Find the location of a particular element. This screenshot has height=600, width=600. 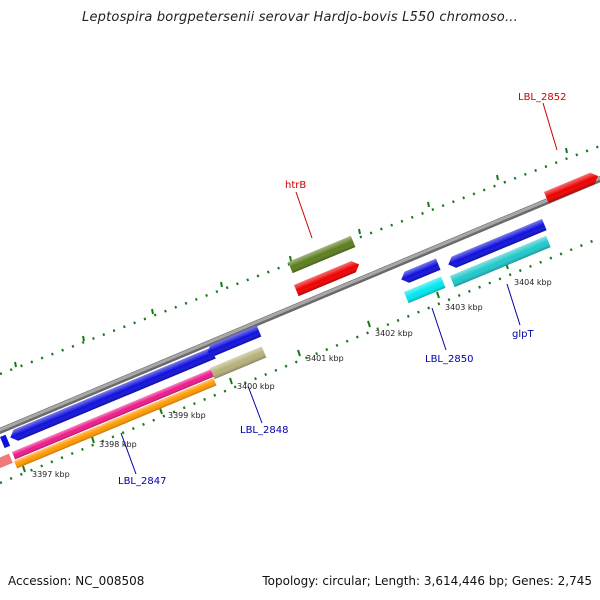

gene-blue-right-long is located at coordinates (496, 244).